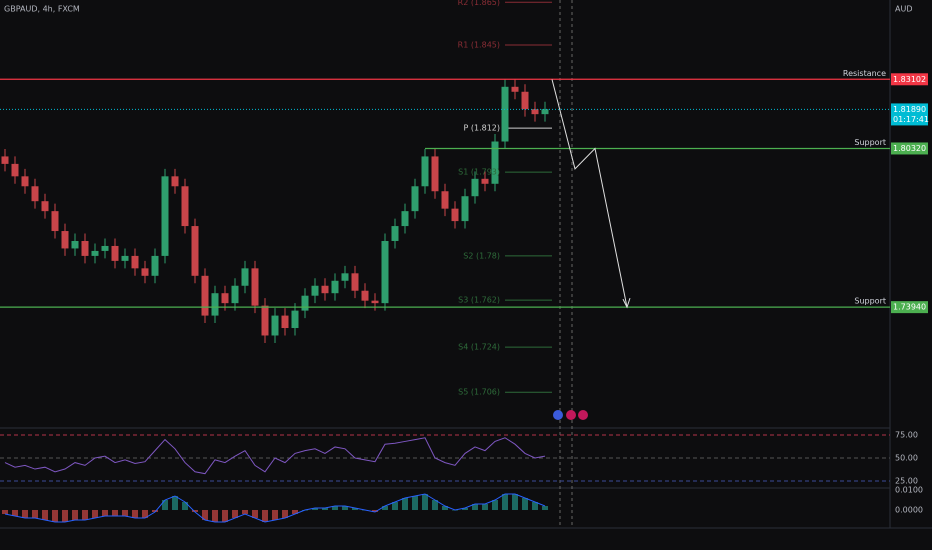 Image resolution: width=932 pixels, height=550 pixels. I want to click on pivot-label: S1 (1.793), so click(479, 172).